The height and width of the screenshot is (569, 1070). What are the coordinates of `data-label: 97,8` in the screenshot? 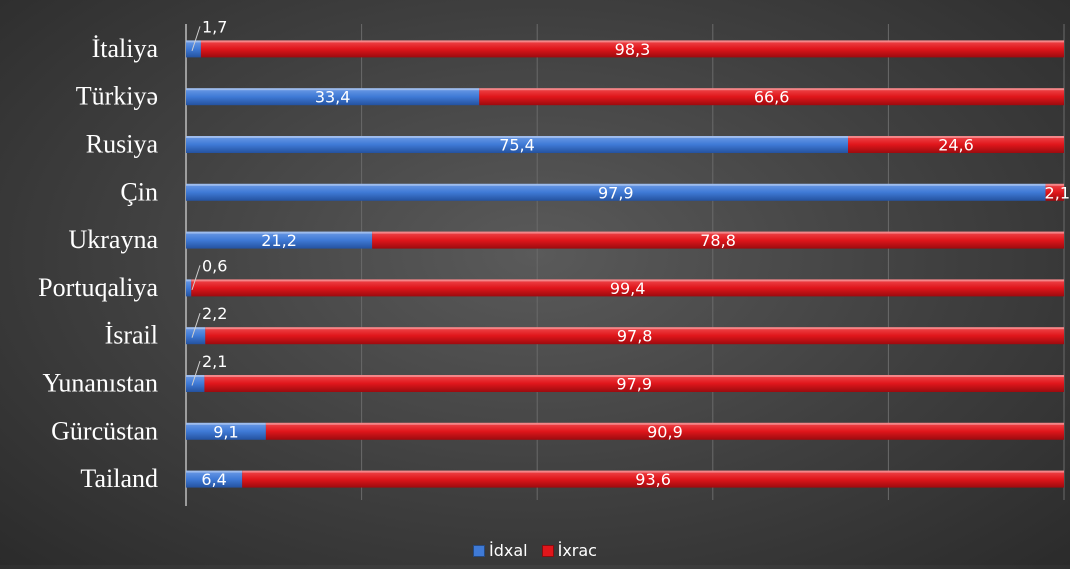 It's located at (635, 336).